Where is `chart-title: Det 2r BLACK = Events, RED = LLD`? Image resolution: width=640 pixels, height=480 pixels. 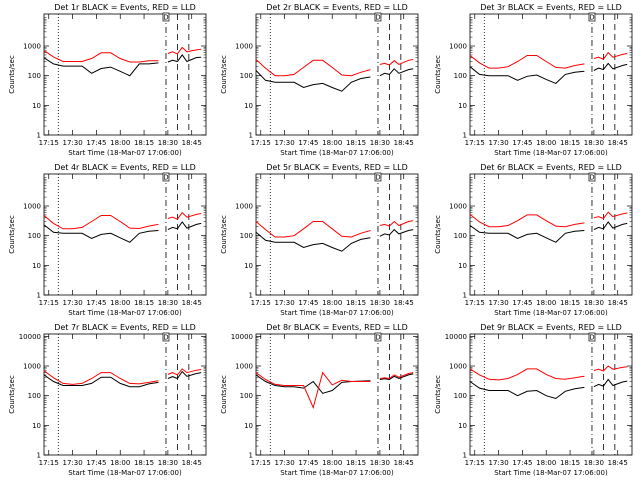 chart-title: Det 2r BLACK = Events, RED = LLD is located at coordinates (337, 7).